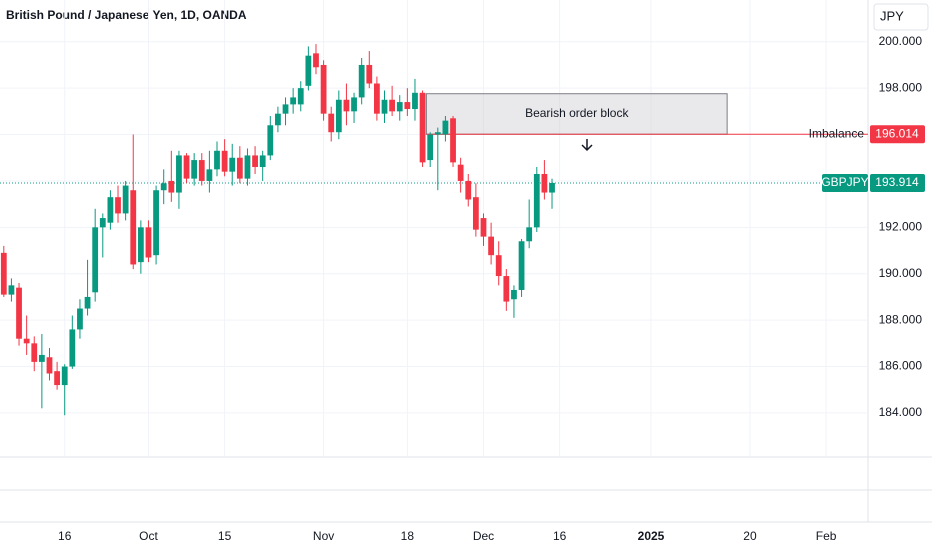 This screenshot has height=550, width=932. I want to click on price-tag-label: 193.914, so click(897, 182).